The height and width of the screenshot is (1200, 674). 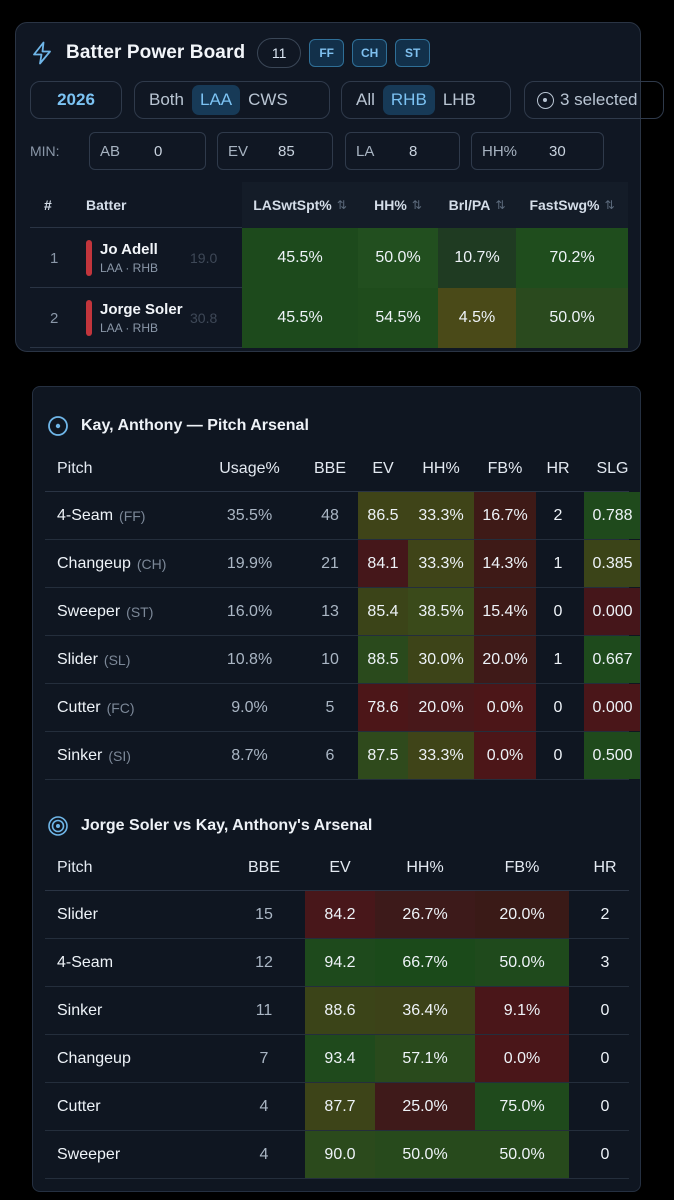 I want to click on matchup-row: Slider 15 84.2 26.7% 20.0% 2, so click(x=337, y=915).